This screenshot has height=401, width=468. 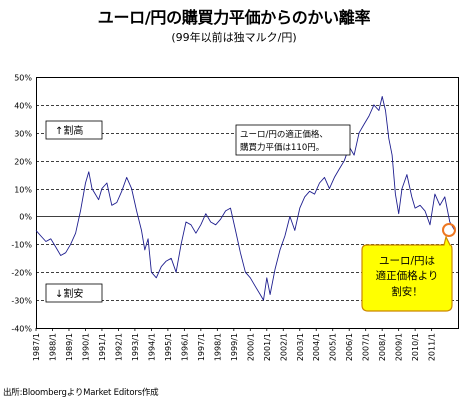 What do you see at coordinates (234, 347) in the screenshot?
I see `x-tick-label: 1999/1` at bounding box center [234, 347].